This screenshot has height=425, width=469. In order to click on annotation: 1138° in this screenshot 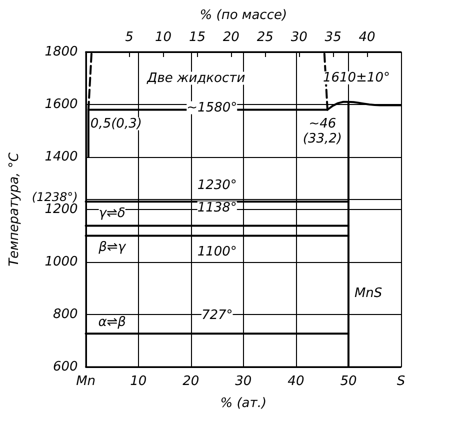, I will do `click(217, 208)`.